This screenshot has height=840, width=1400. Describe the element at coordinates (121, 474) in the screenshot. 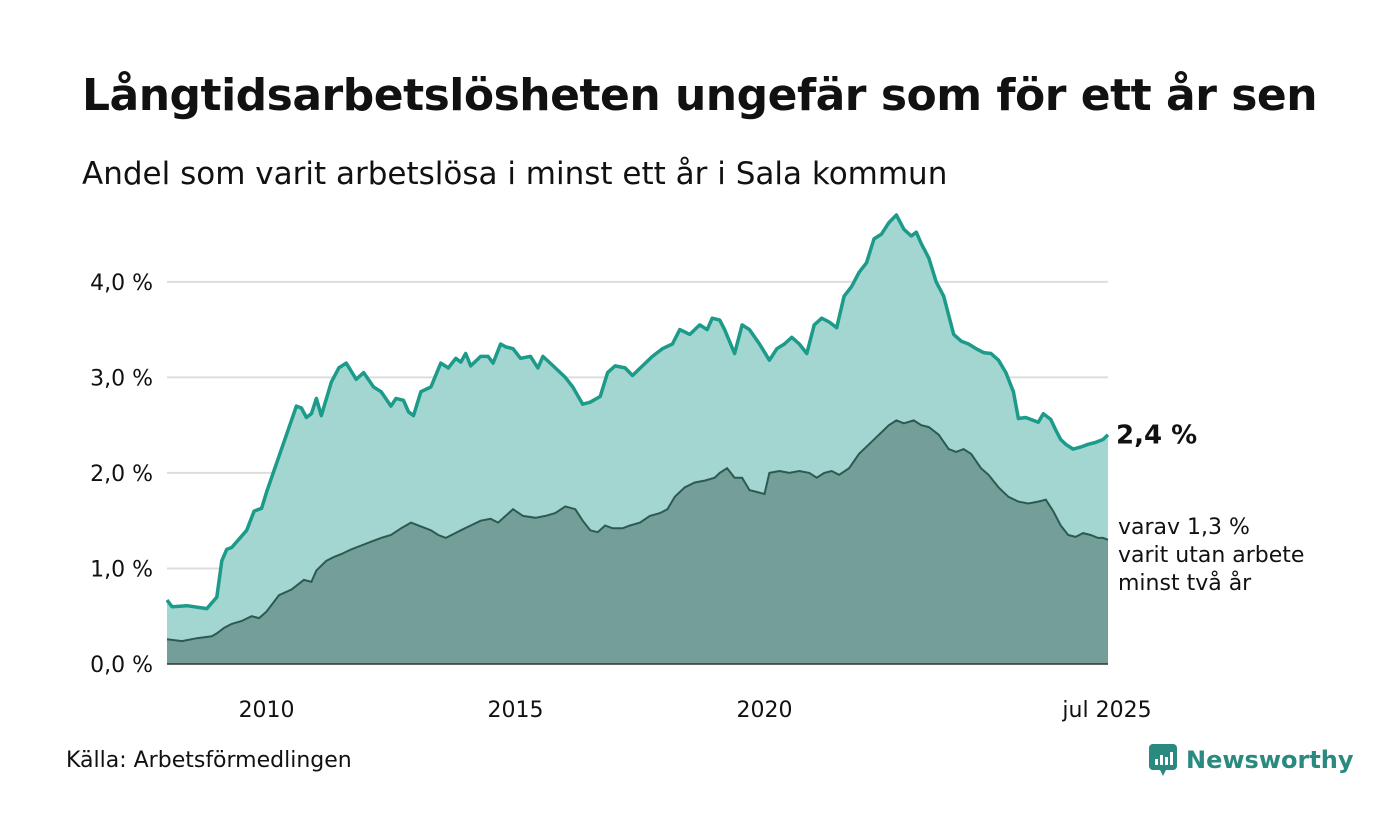

I see `y-tick-label: 2,0 %` at that location.